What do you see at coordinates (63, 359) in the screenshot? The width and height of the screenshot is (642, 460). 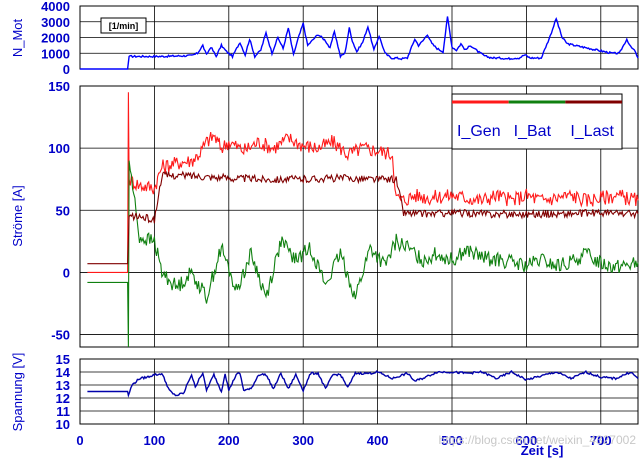 I see `y-tick-label: 15` at bounding box center [63, 359].